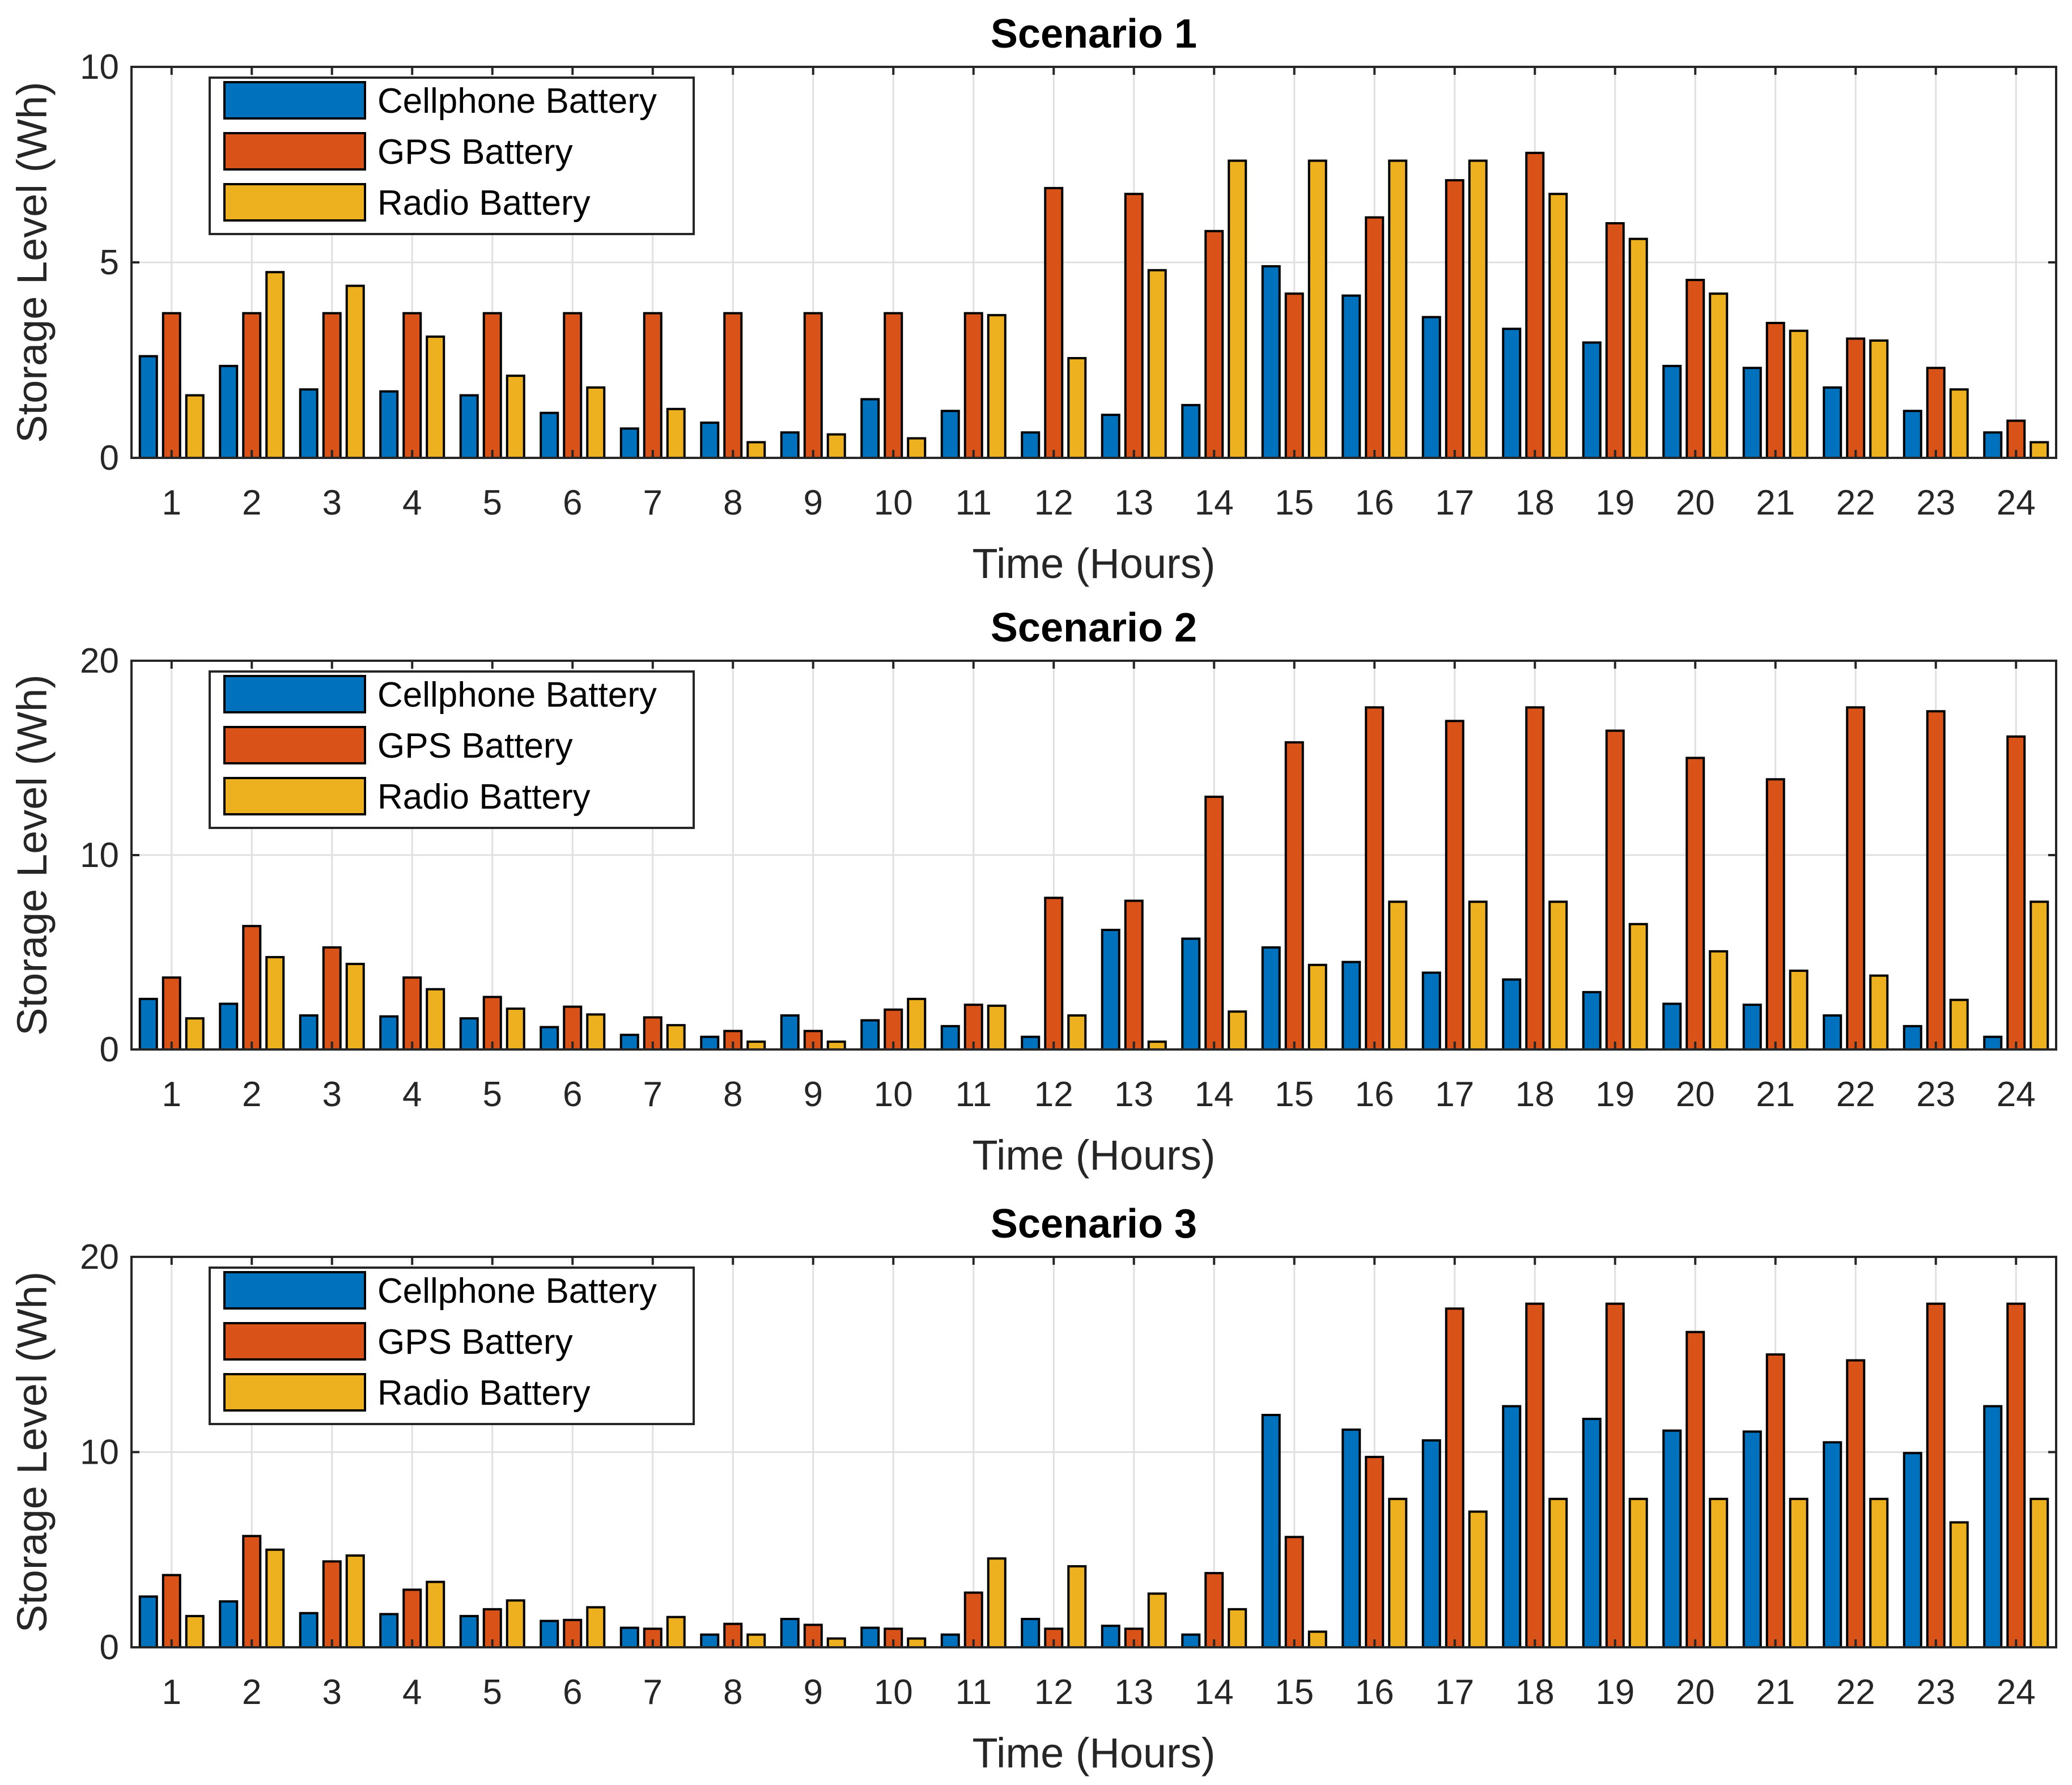 The image size is (2072, 1785). I want to click on x-tick-label: 23, so click(1935, 1094).